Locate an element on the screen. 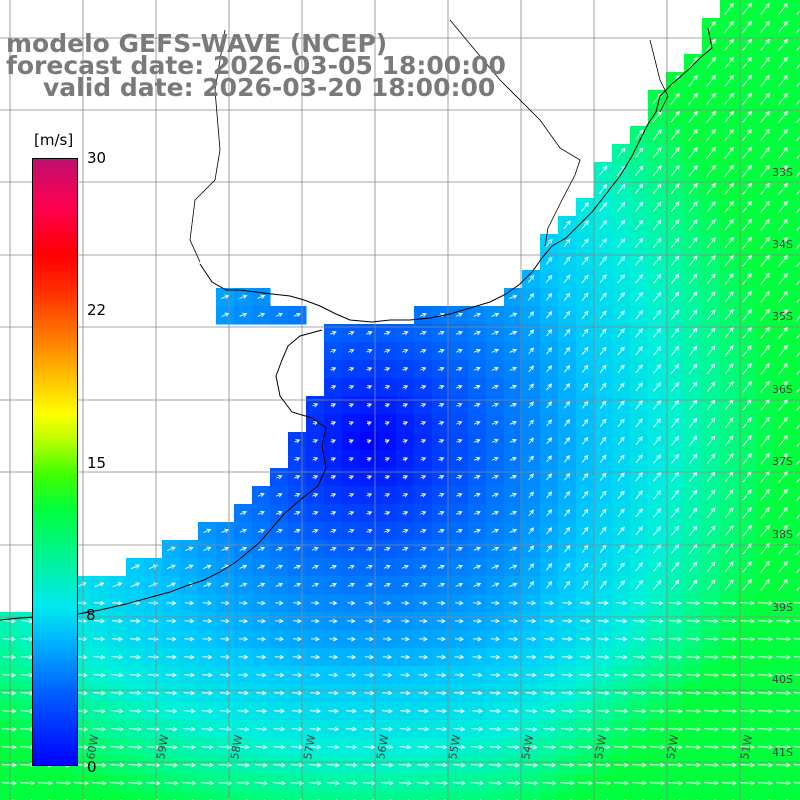  longitude-label: 54W is located at coordinates (527, 747).